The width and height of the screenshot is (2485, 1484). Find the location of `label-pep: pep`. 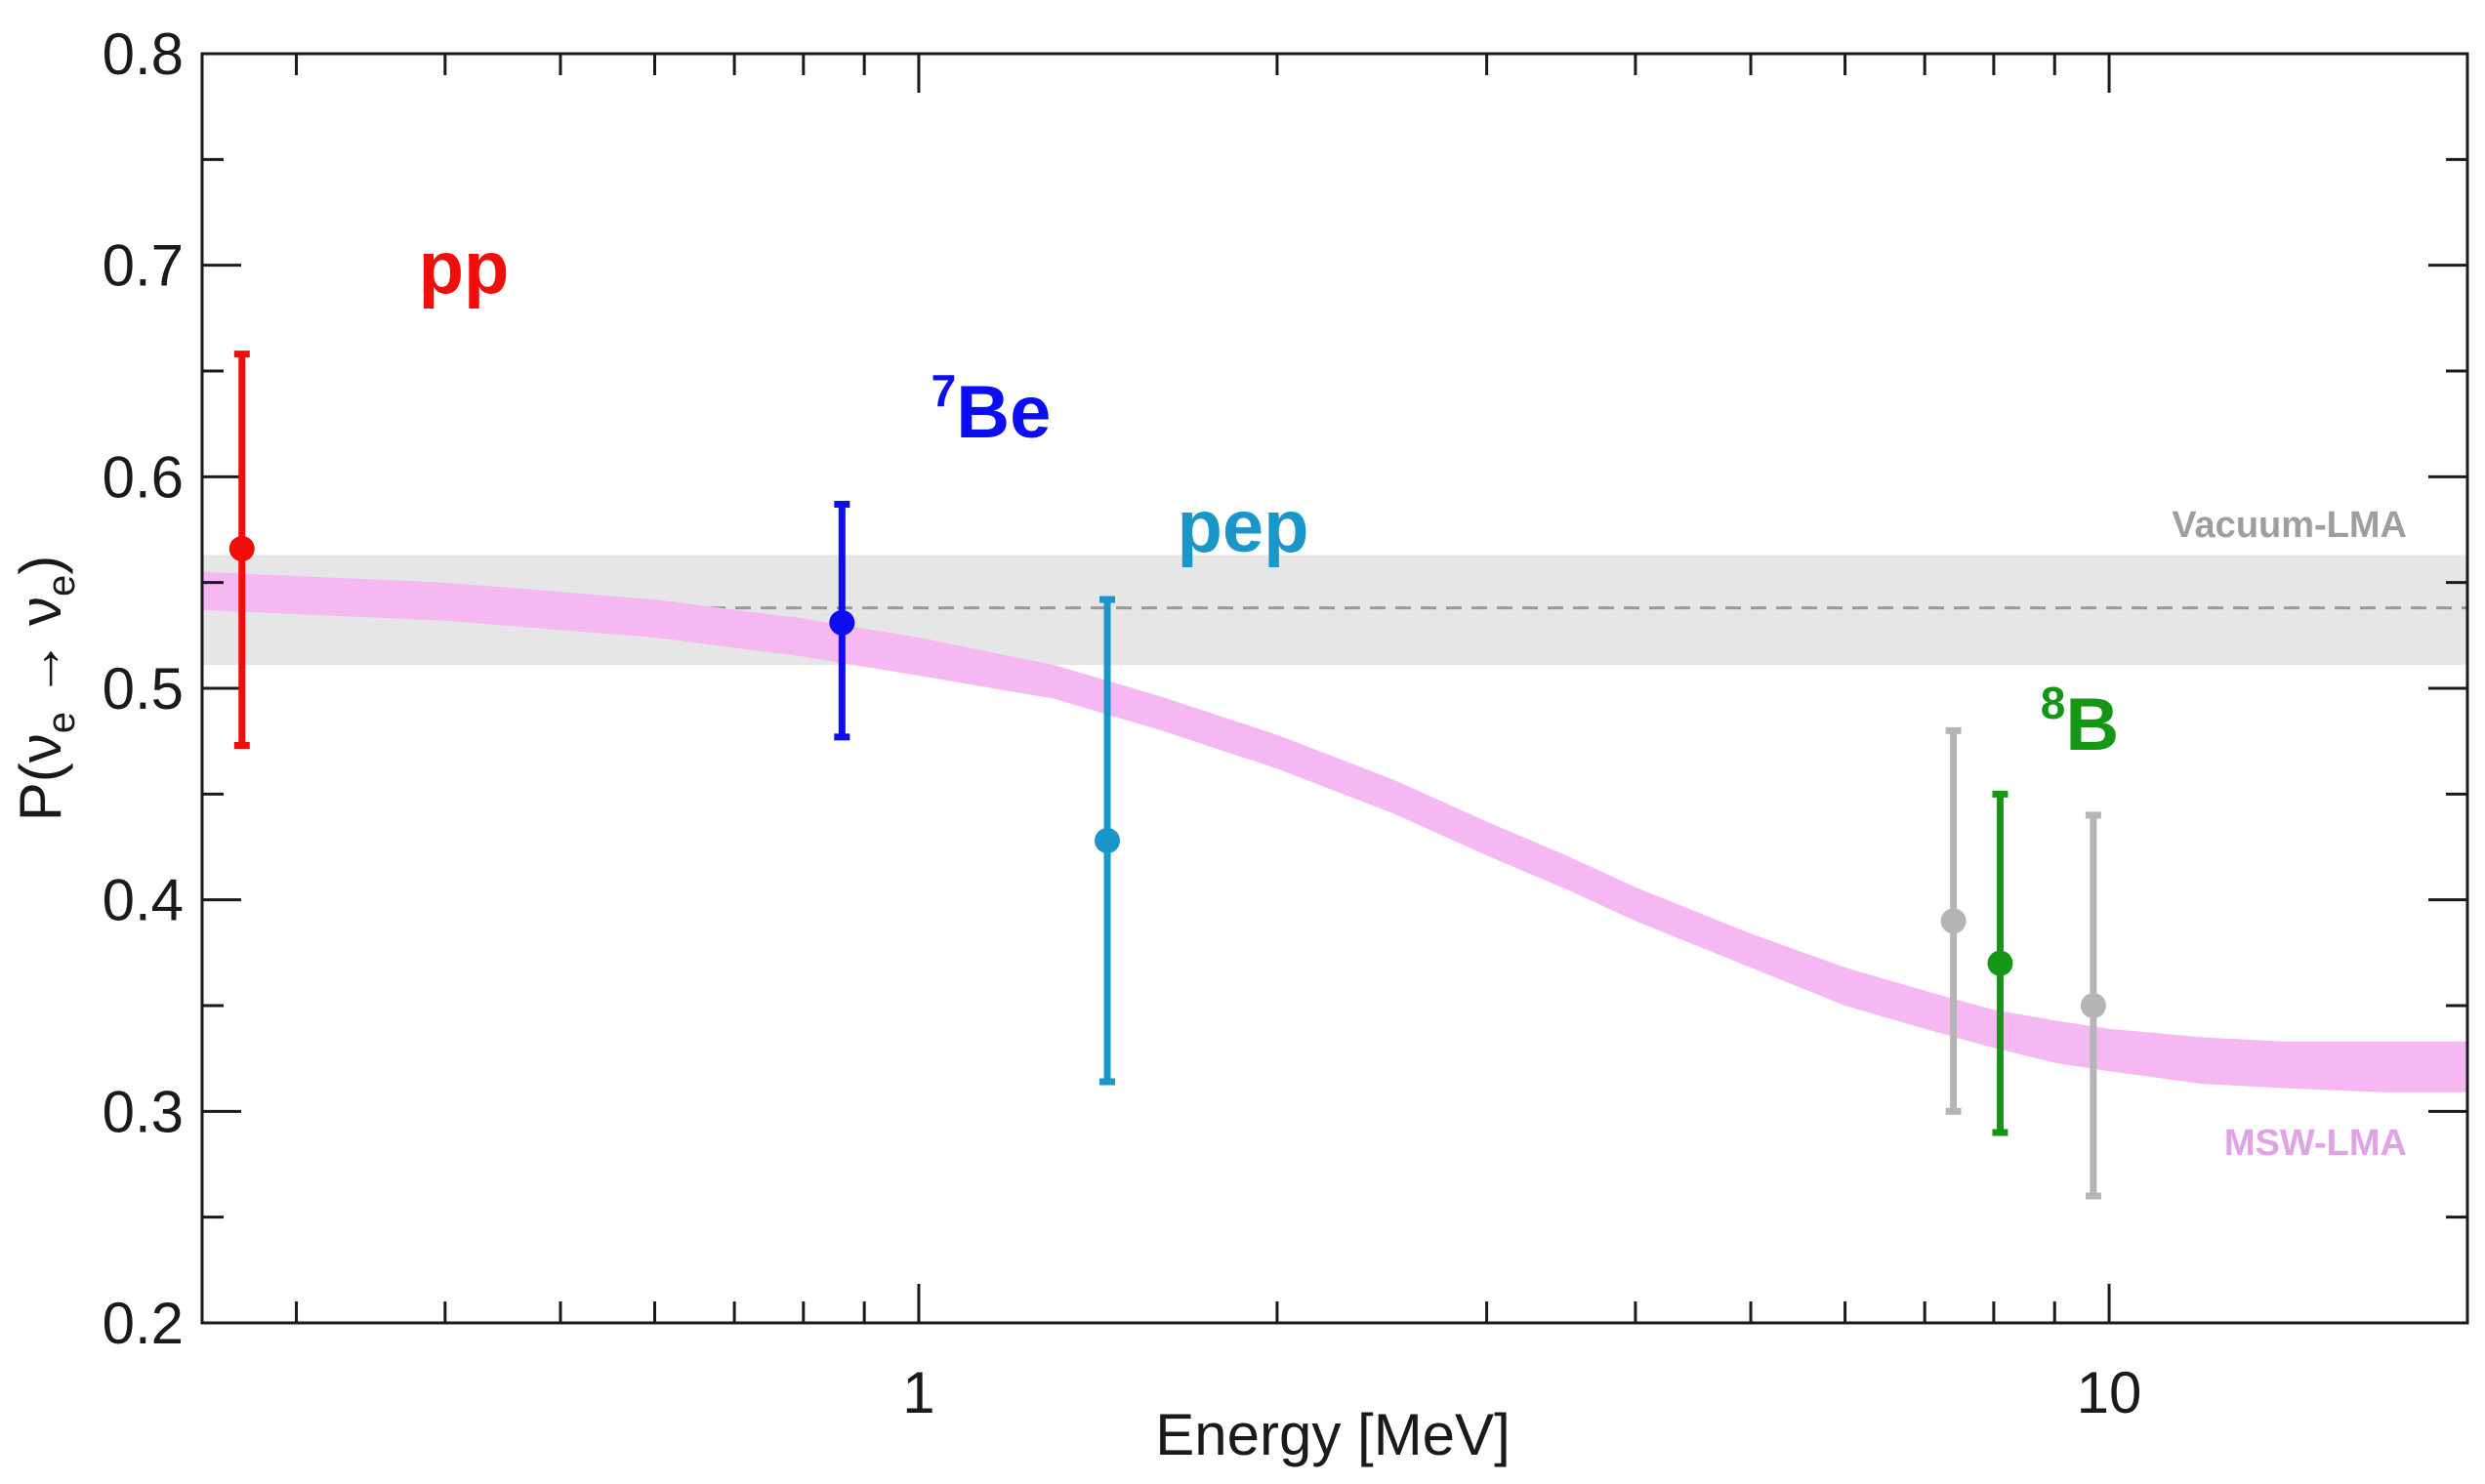

label-pep: pep is located at coordinates (1242, 527).